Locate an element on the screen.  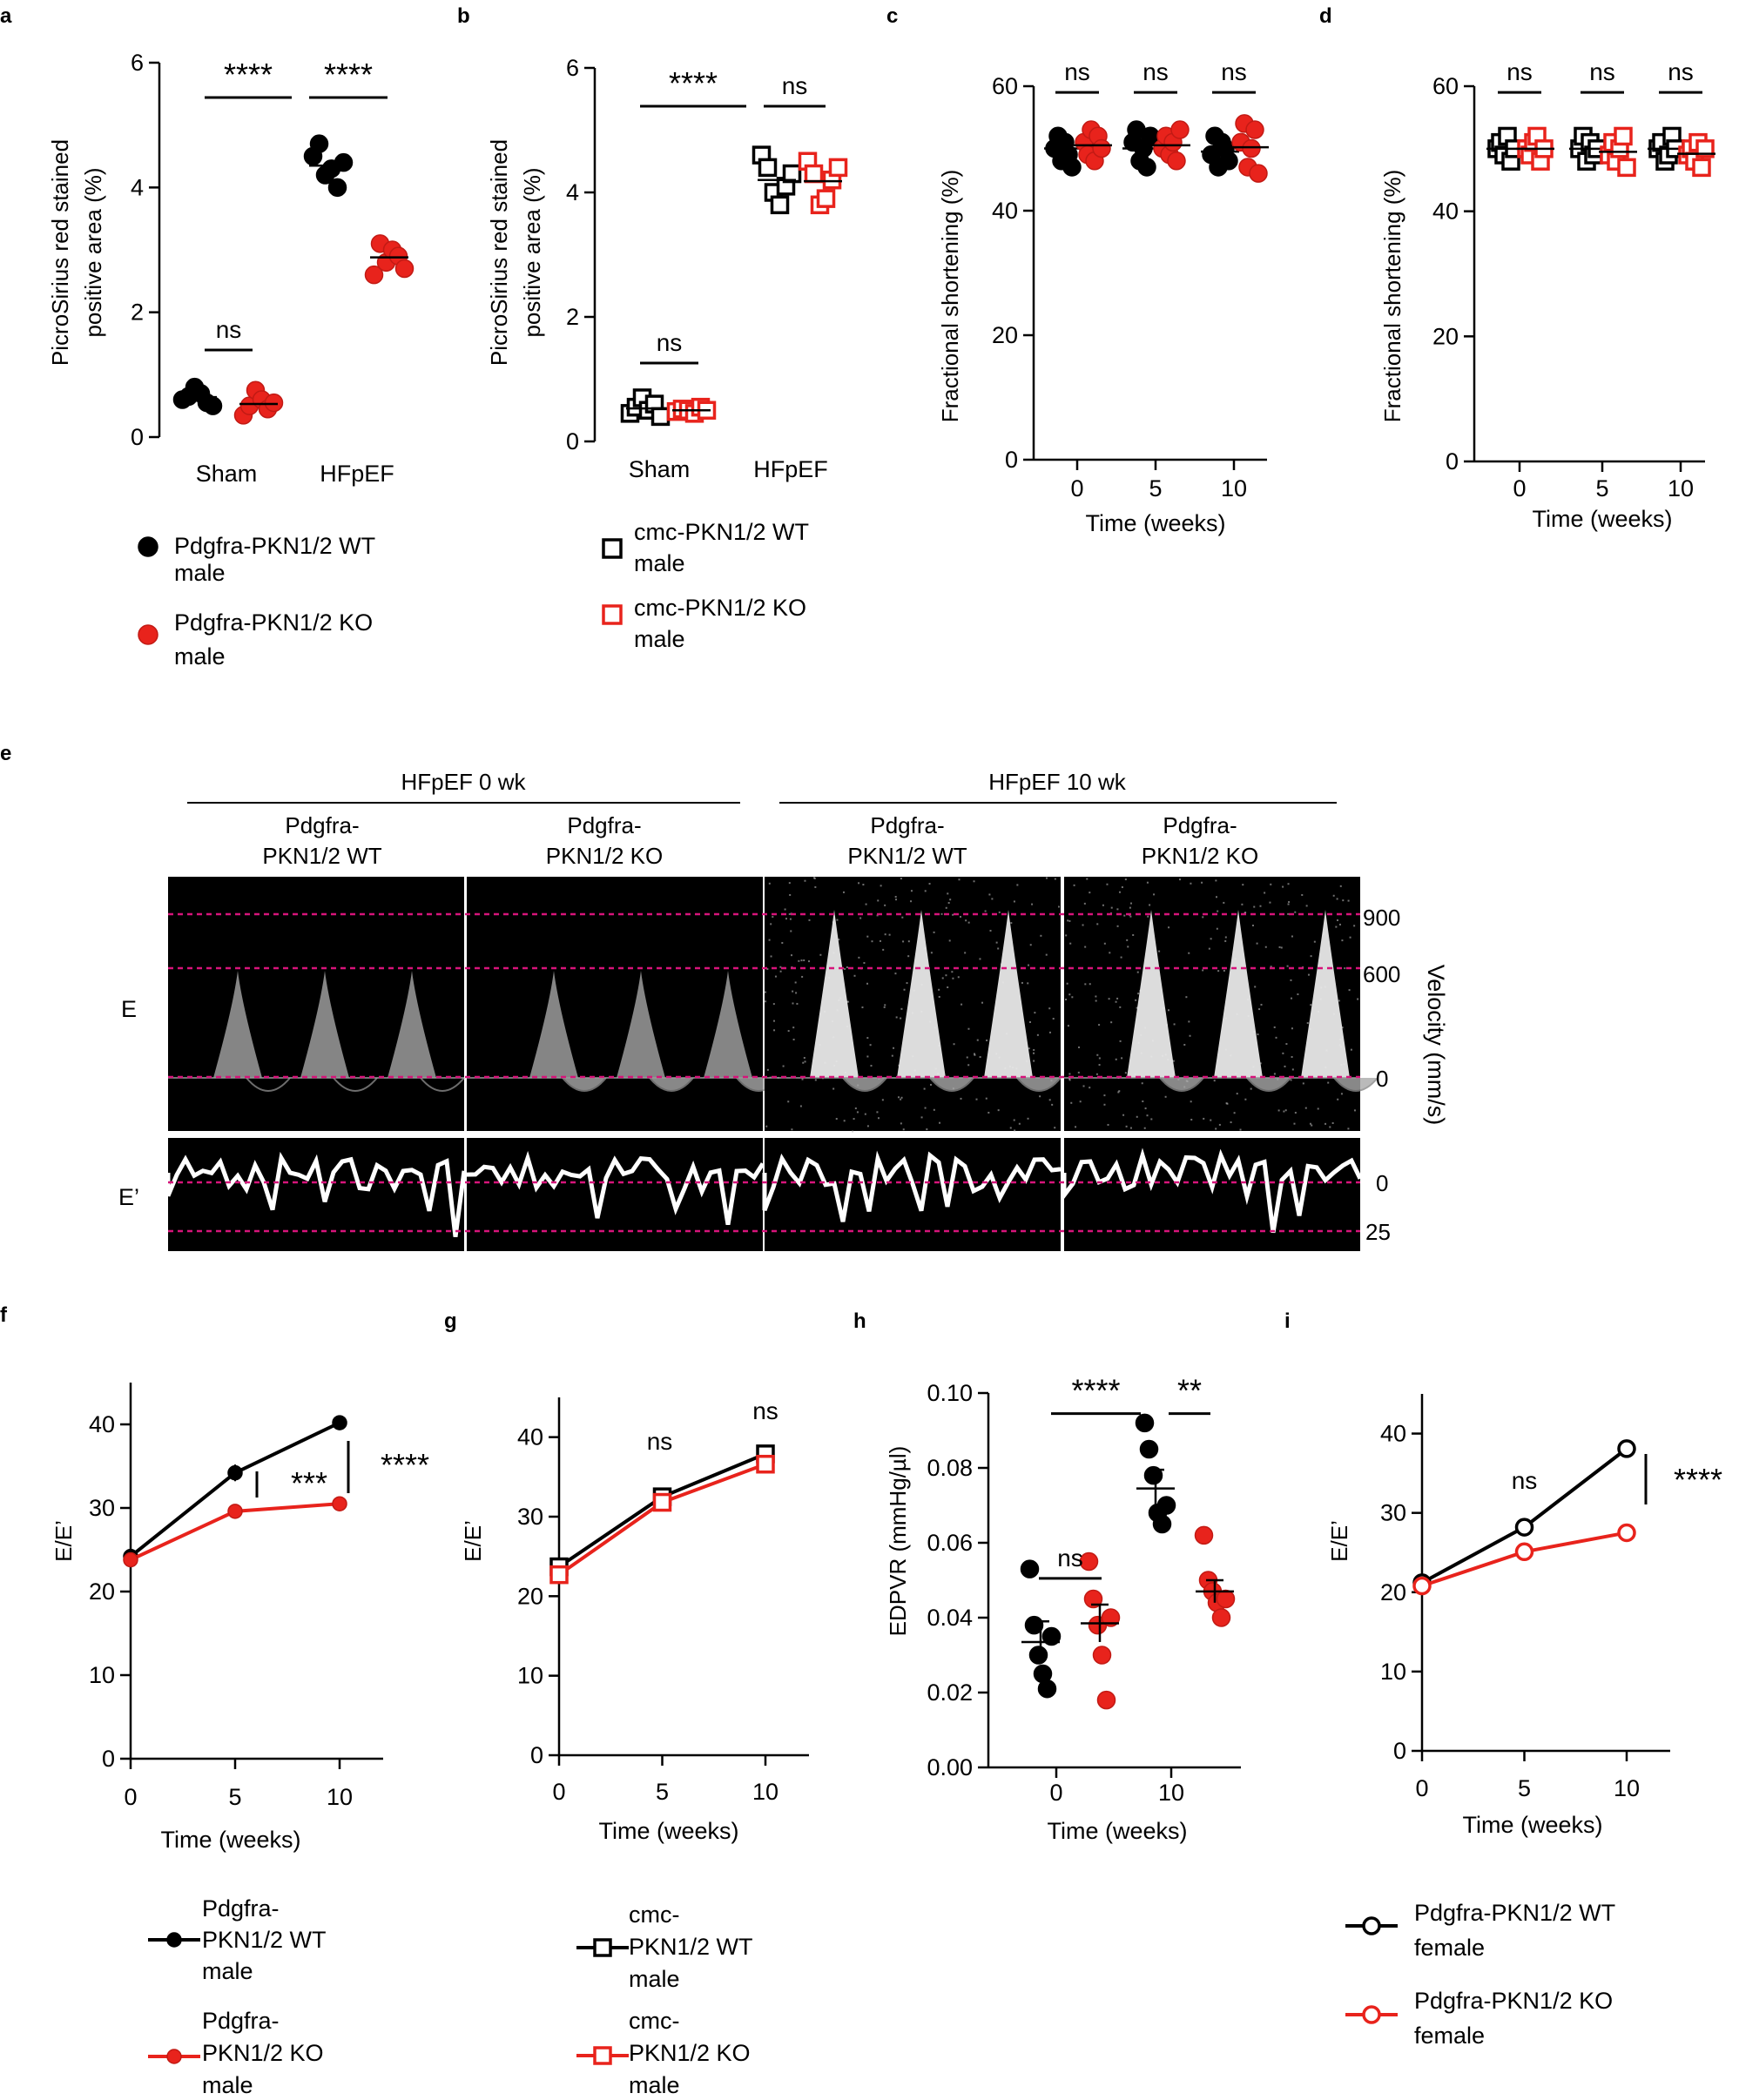
y-tick-label-a-3: 6 is located at coordinates (137, 63).